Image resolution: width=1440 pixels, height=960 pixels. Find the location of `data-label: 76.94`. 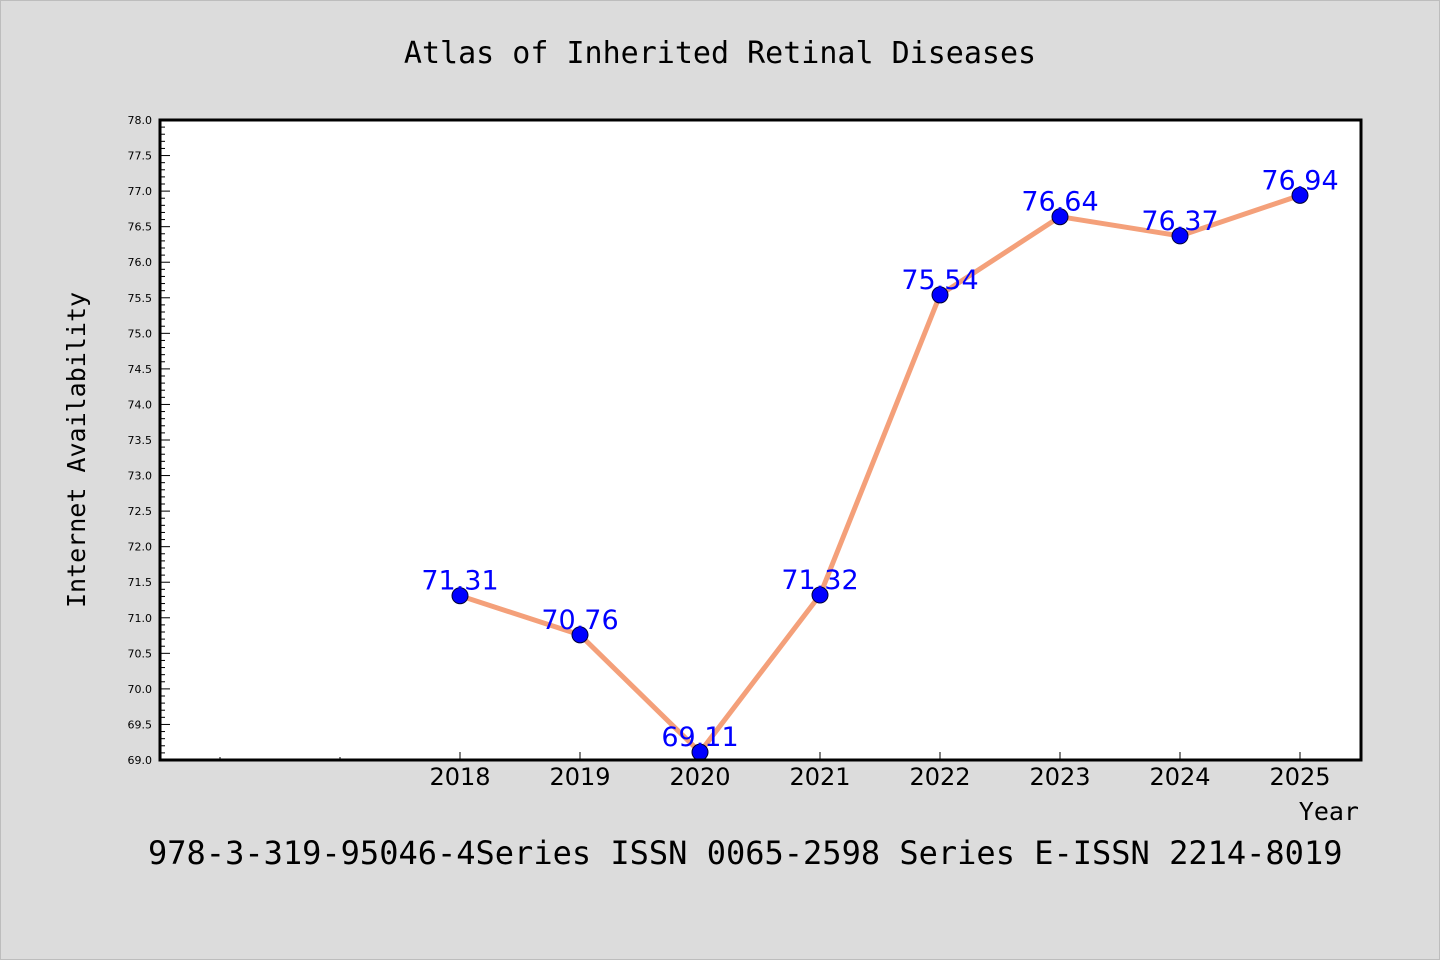

data-label: 76.94 is located at coordinates (1299, 180).